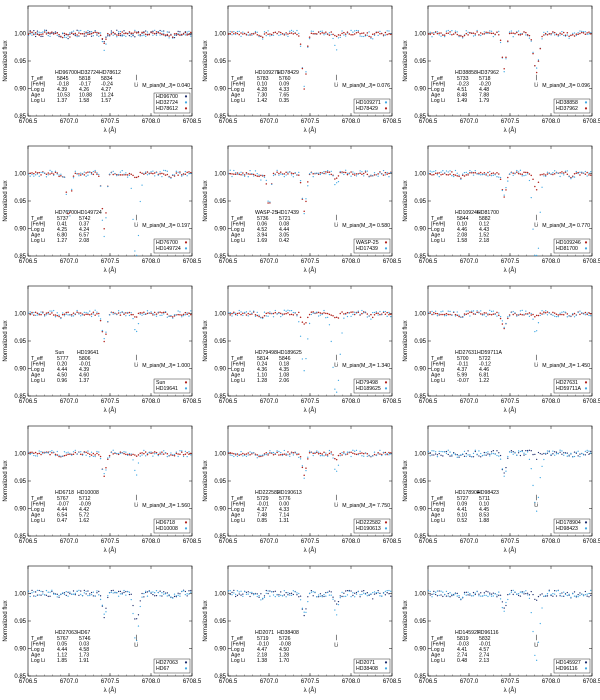 The width and height of the screenshot is (600, 700). Describe the element at coordinates (284, 516) in the screenshot. I see `table-cell: 7.14` at that location.